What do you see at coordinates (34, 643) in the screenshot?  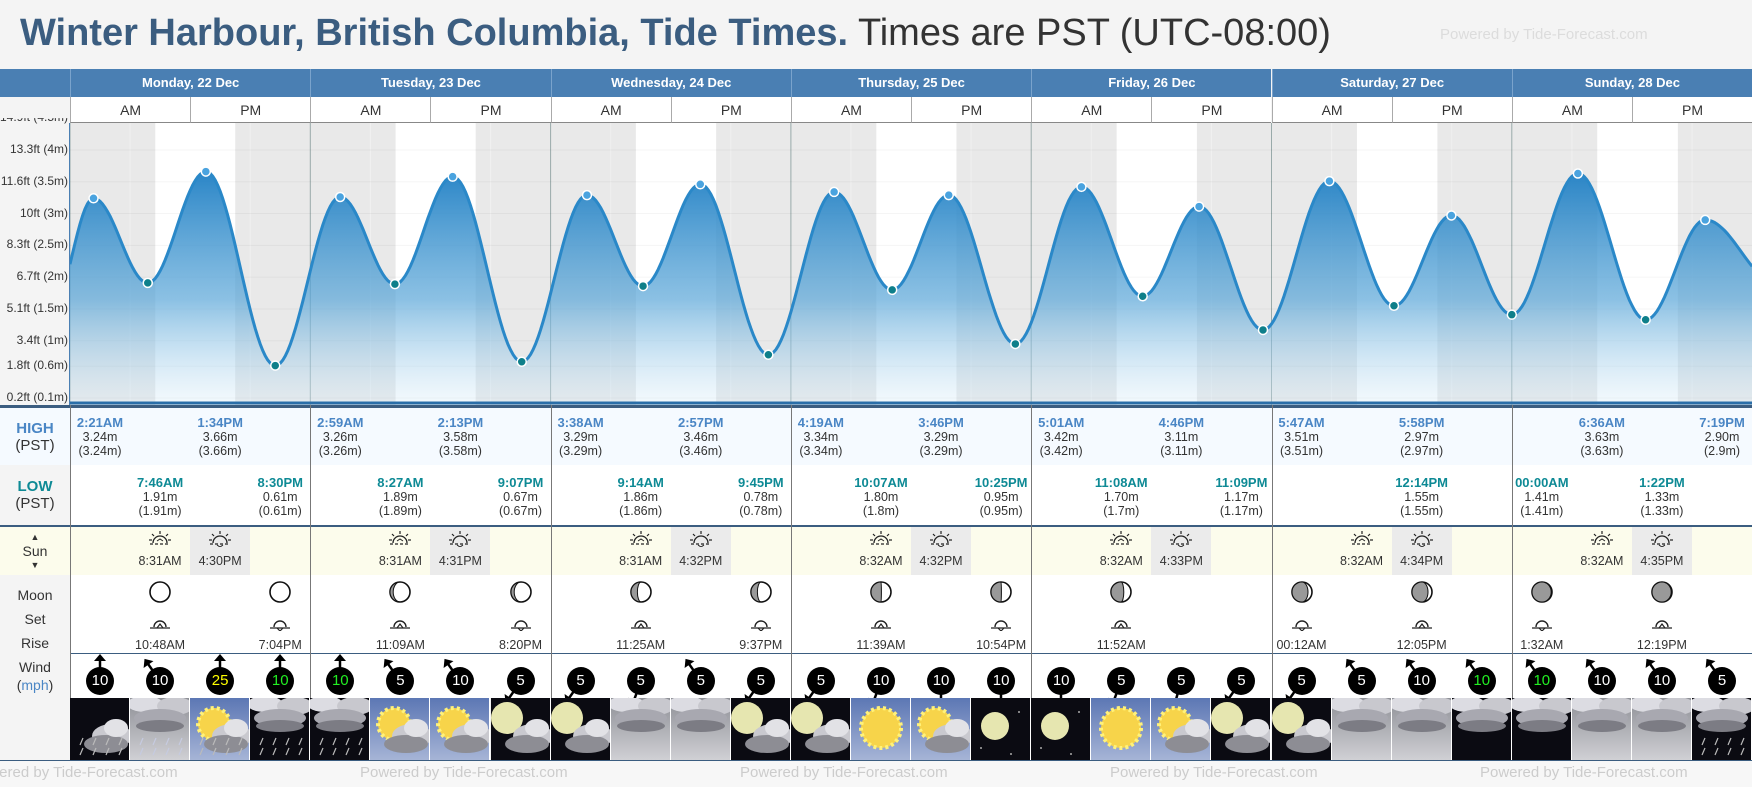 I see `moon-rise-label: Rise` at bounding box center [34, 643].